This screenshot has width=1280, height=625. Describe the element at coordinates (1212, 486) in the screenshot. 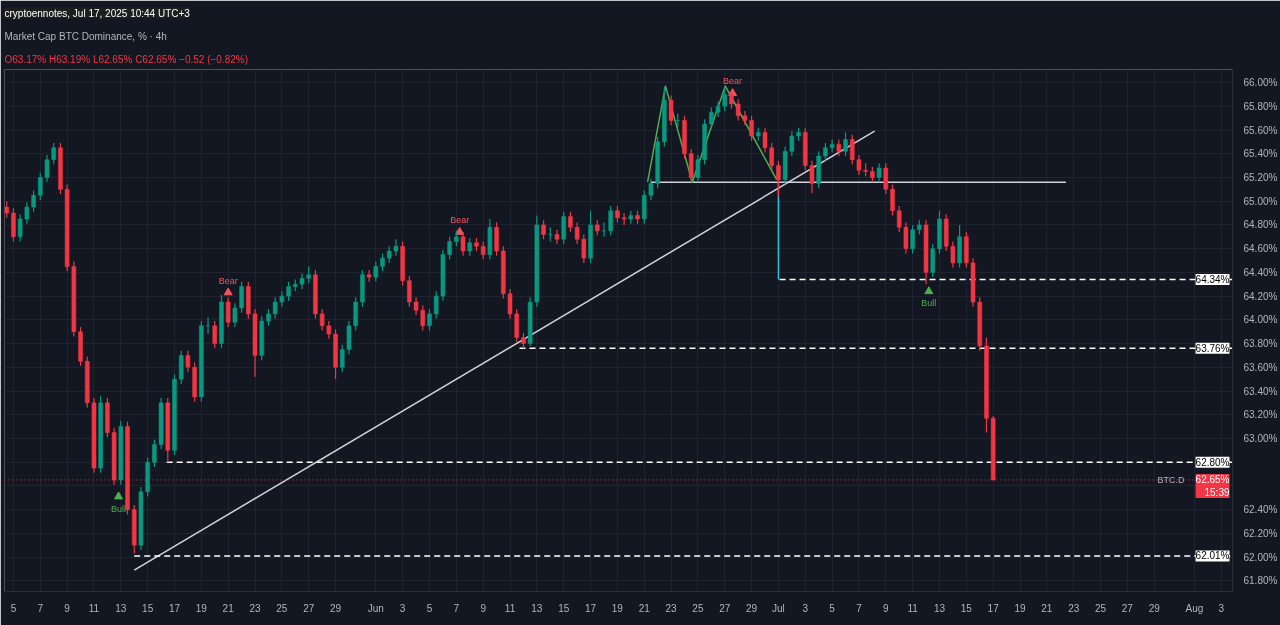

I see `ref-line-label: 62.65% 15:39` at that location.